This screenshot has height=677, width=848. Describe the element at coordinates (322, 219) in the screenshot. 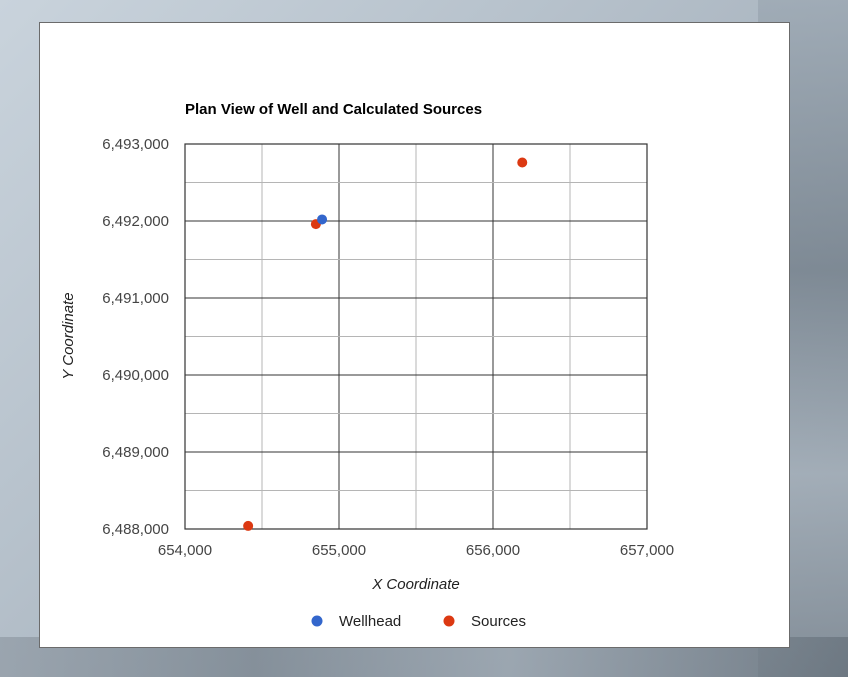

I see `wellhead-point` at that location.